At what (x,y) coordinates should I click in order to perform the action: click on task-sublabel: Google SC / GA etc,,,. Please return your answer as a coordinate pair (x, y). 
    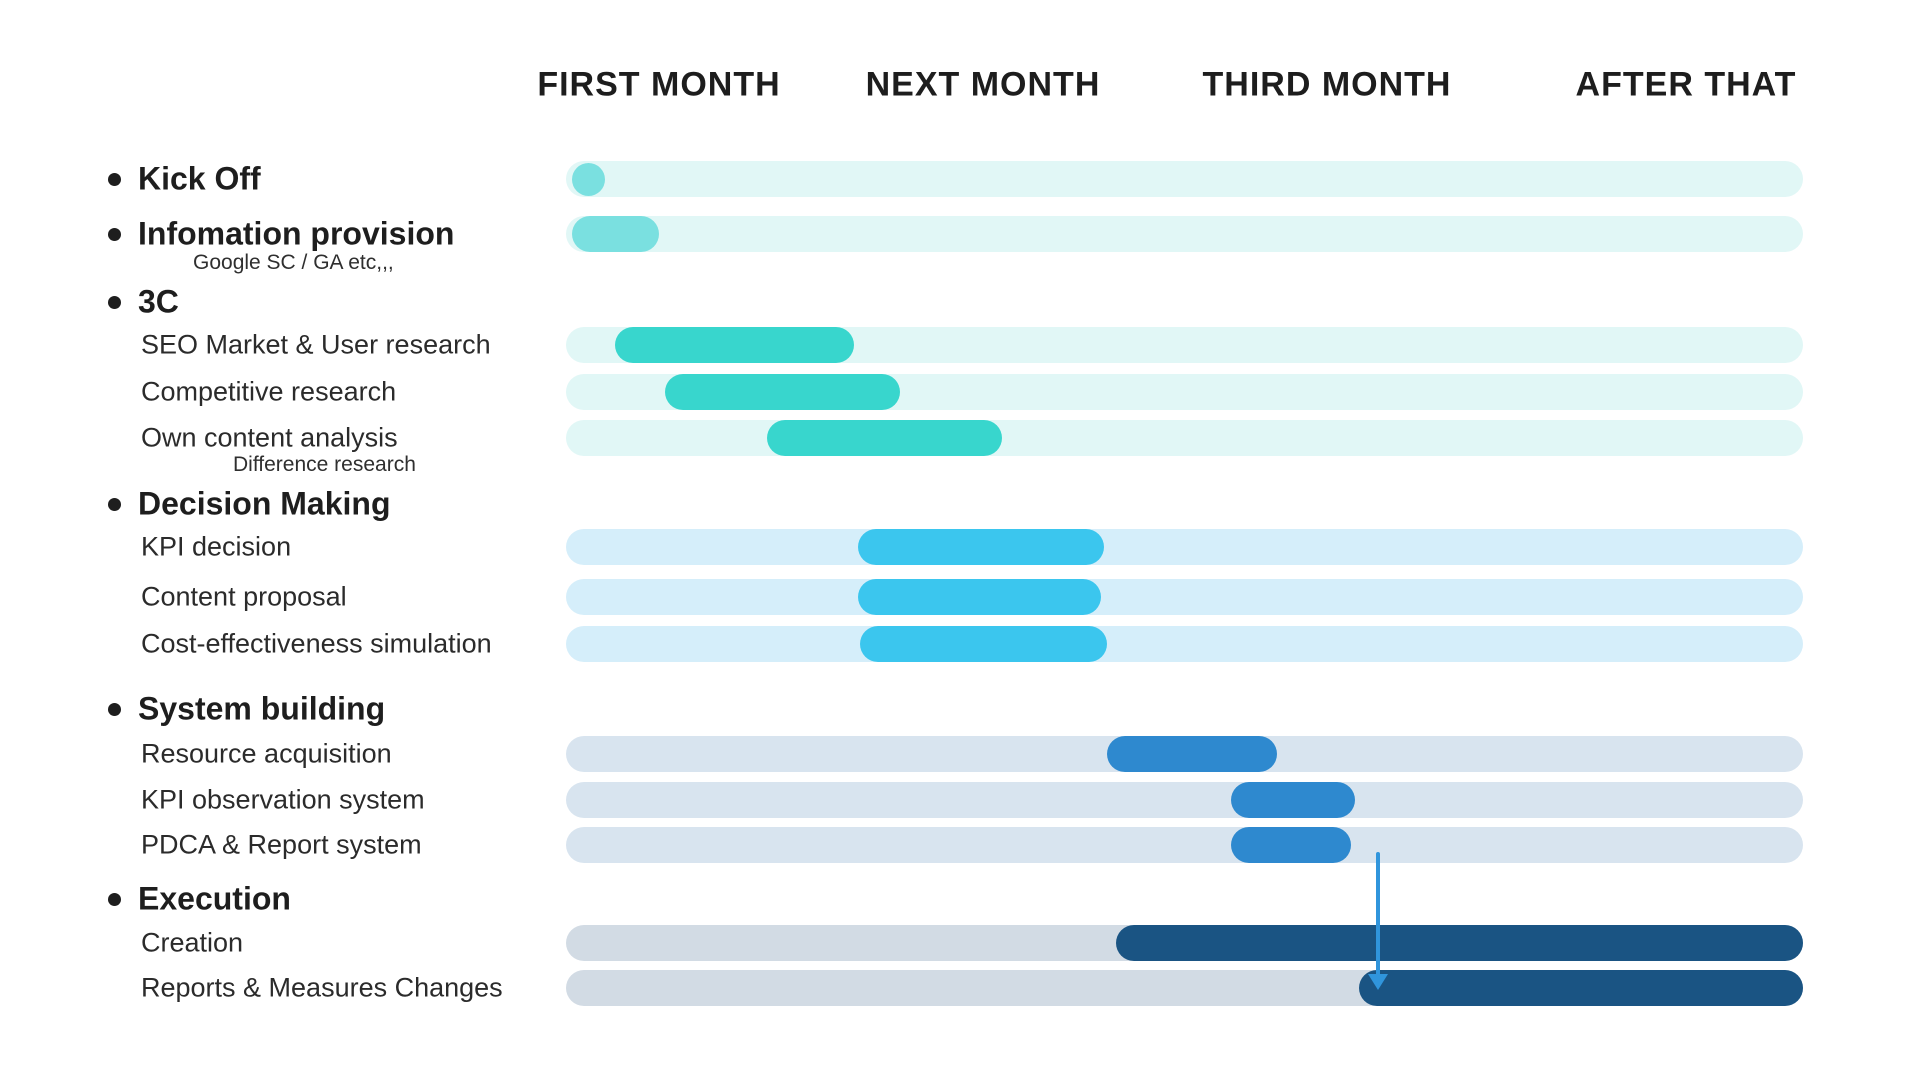
    Looking at the image, I should click on (293, 262).